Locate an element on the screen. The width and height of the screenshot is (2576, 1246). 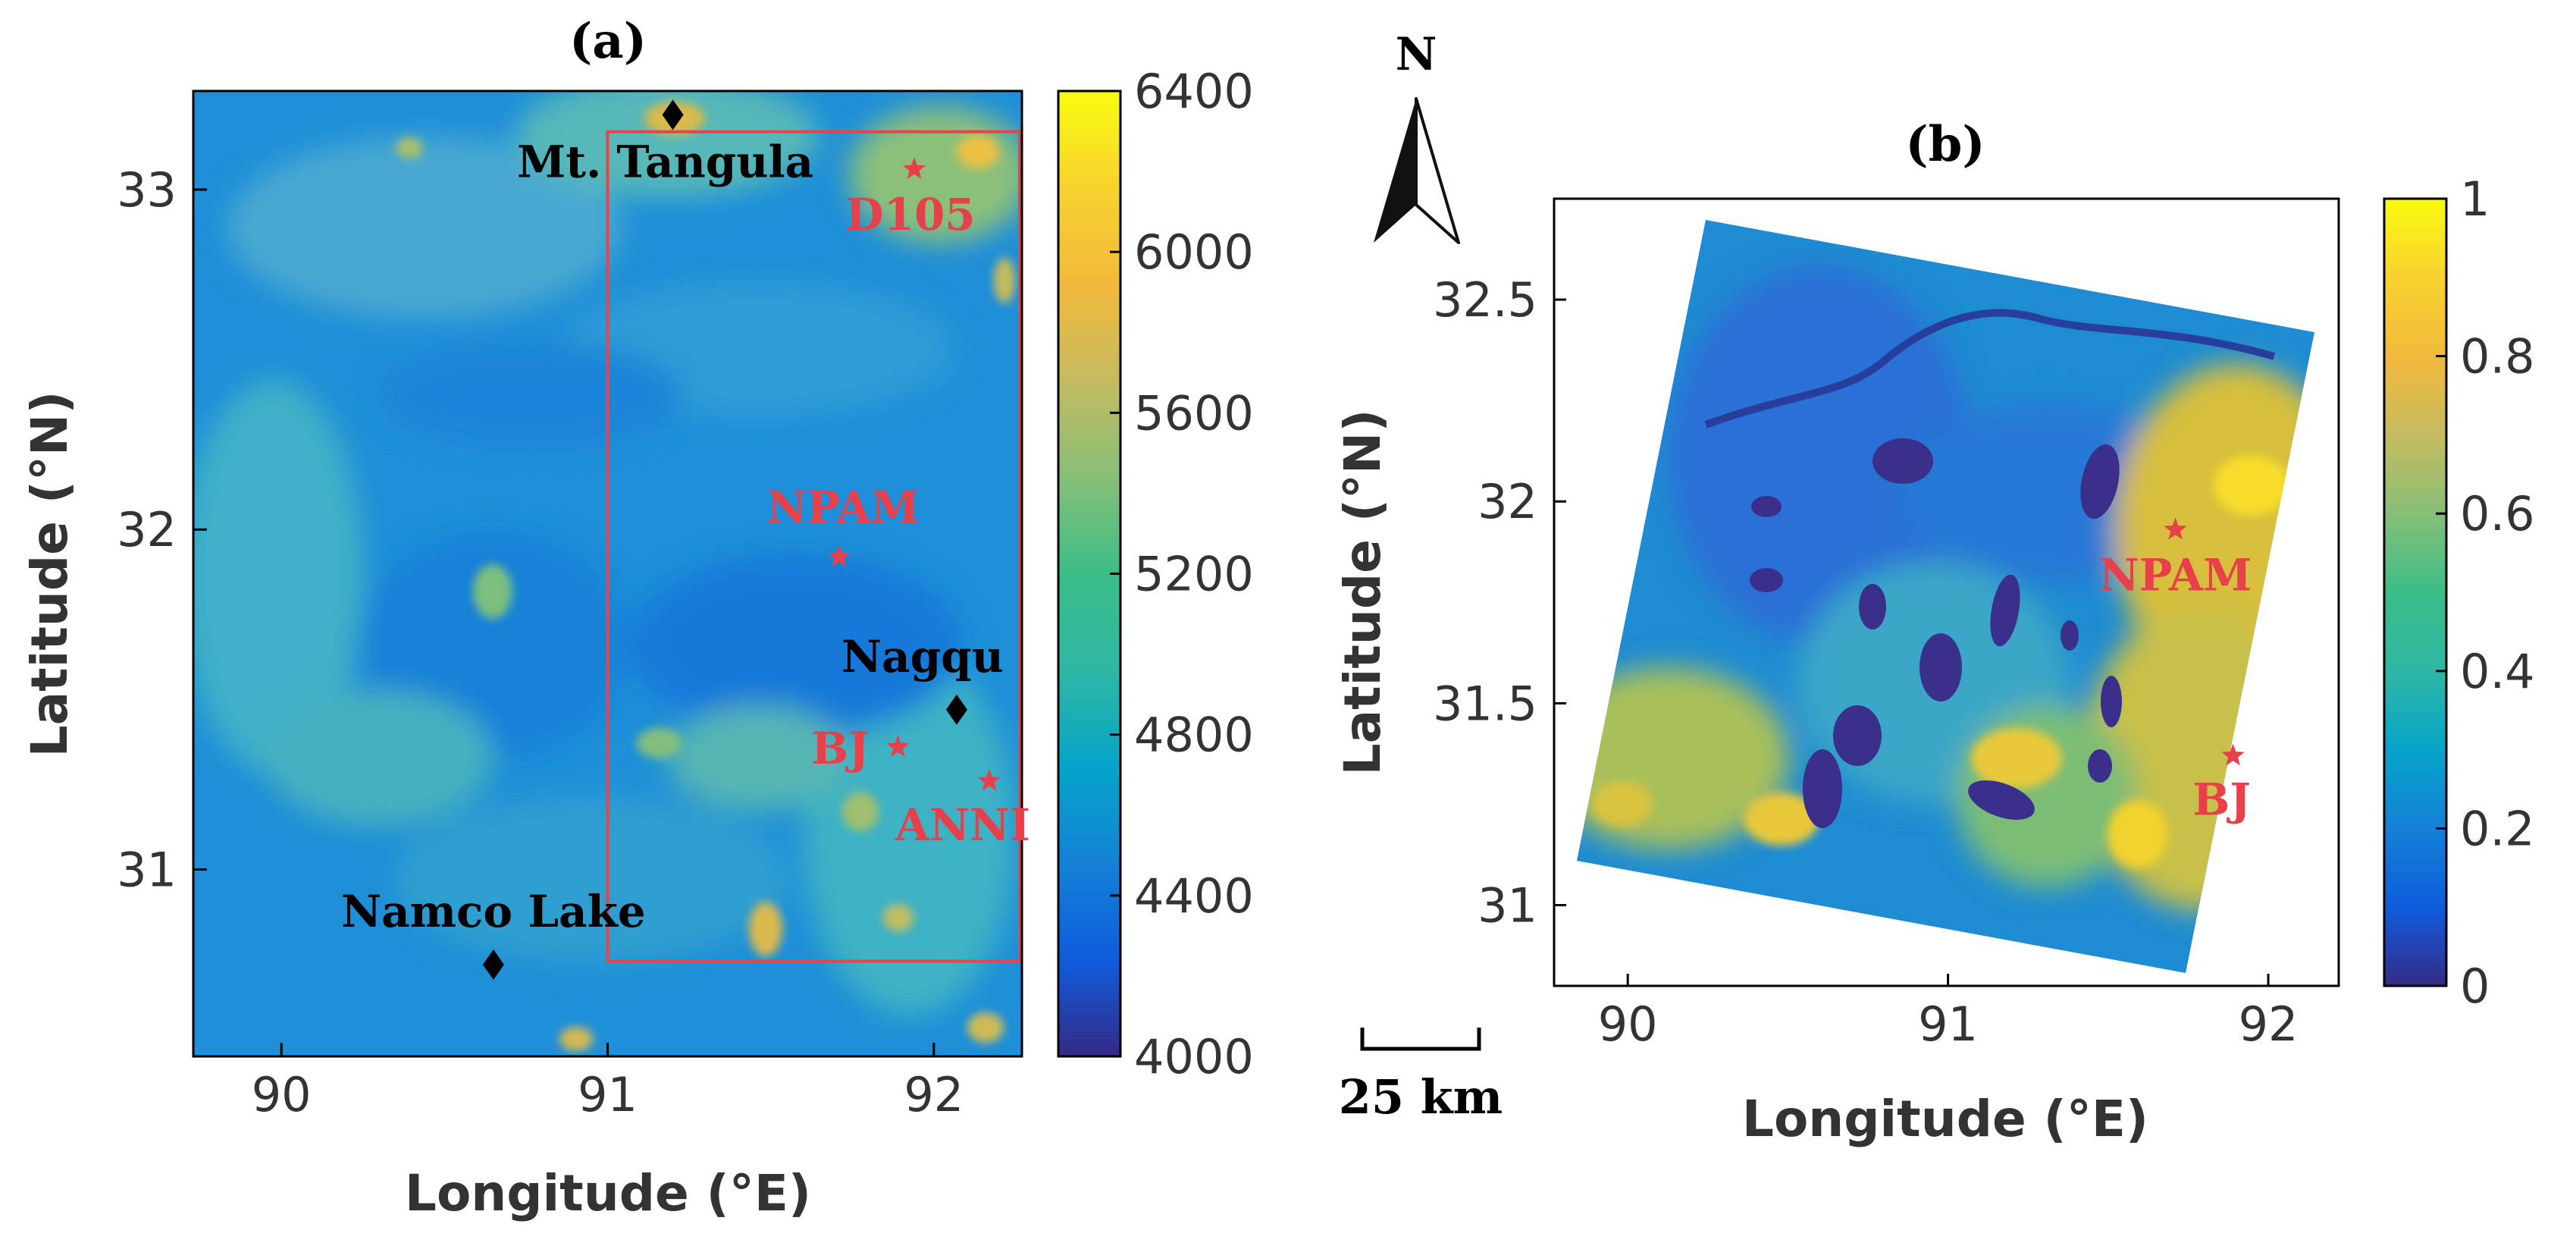
colorbar-tick-label: 0.4 is located at coordinates (2497, 671).